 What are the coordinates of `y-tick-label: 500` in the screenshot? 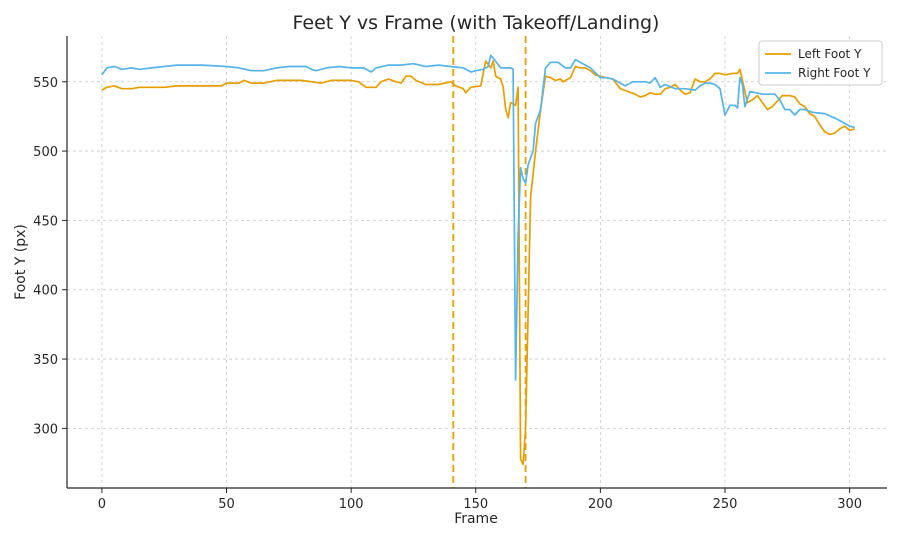 It's located at (45, 152).